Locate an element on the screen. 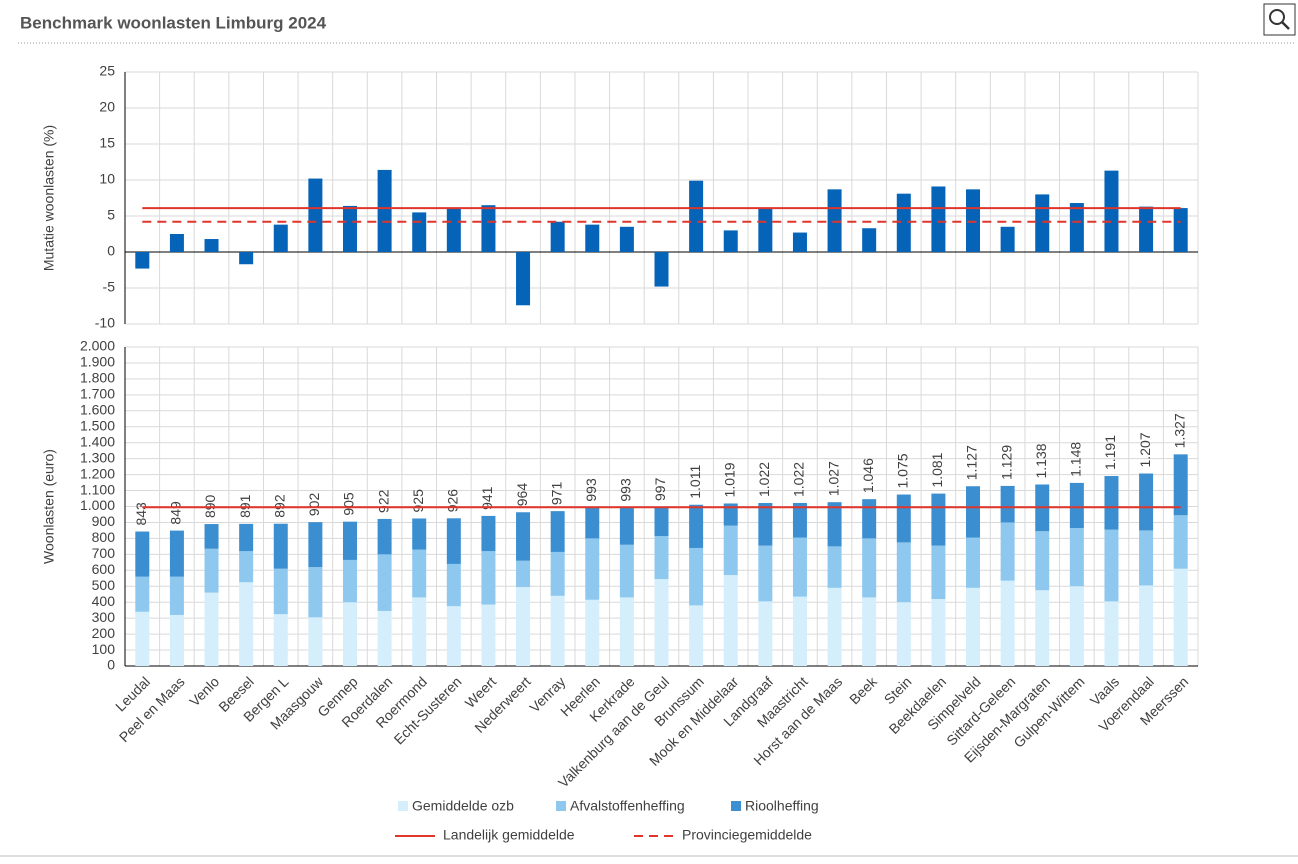 The image size is (1298, 864). y-axis-title: Woonlasten (euro) is located at coordinates (49, 506).